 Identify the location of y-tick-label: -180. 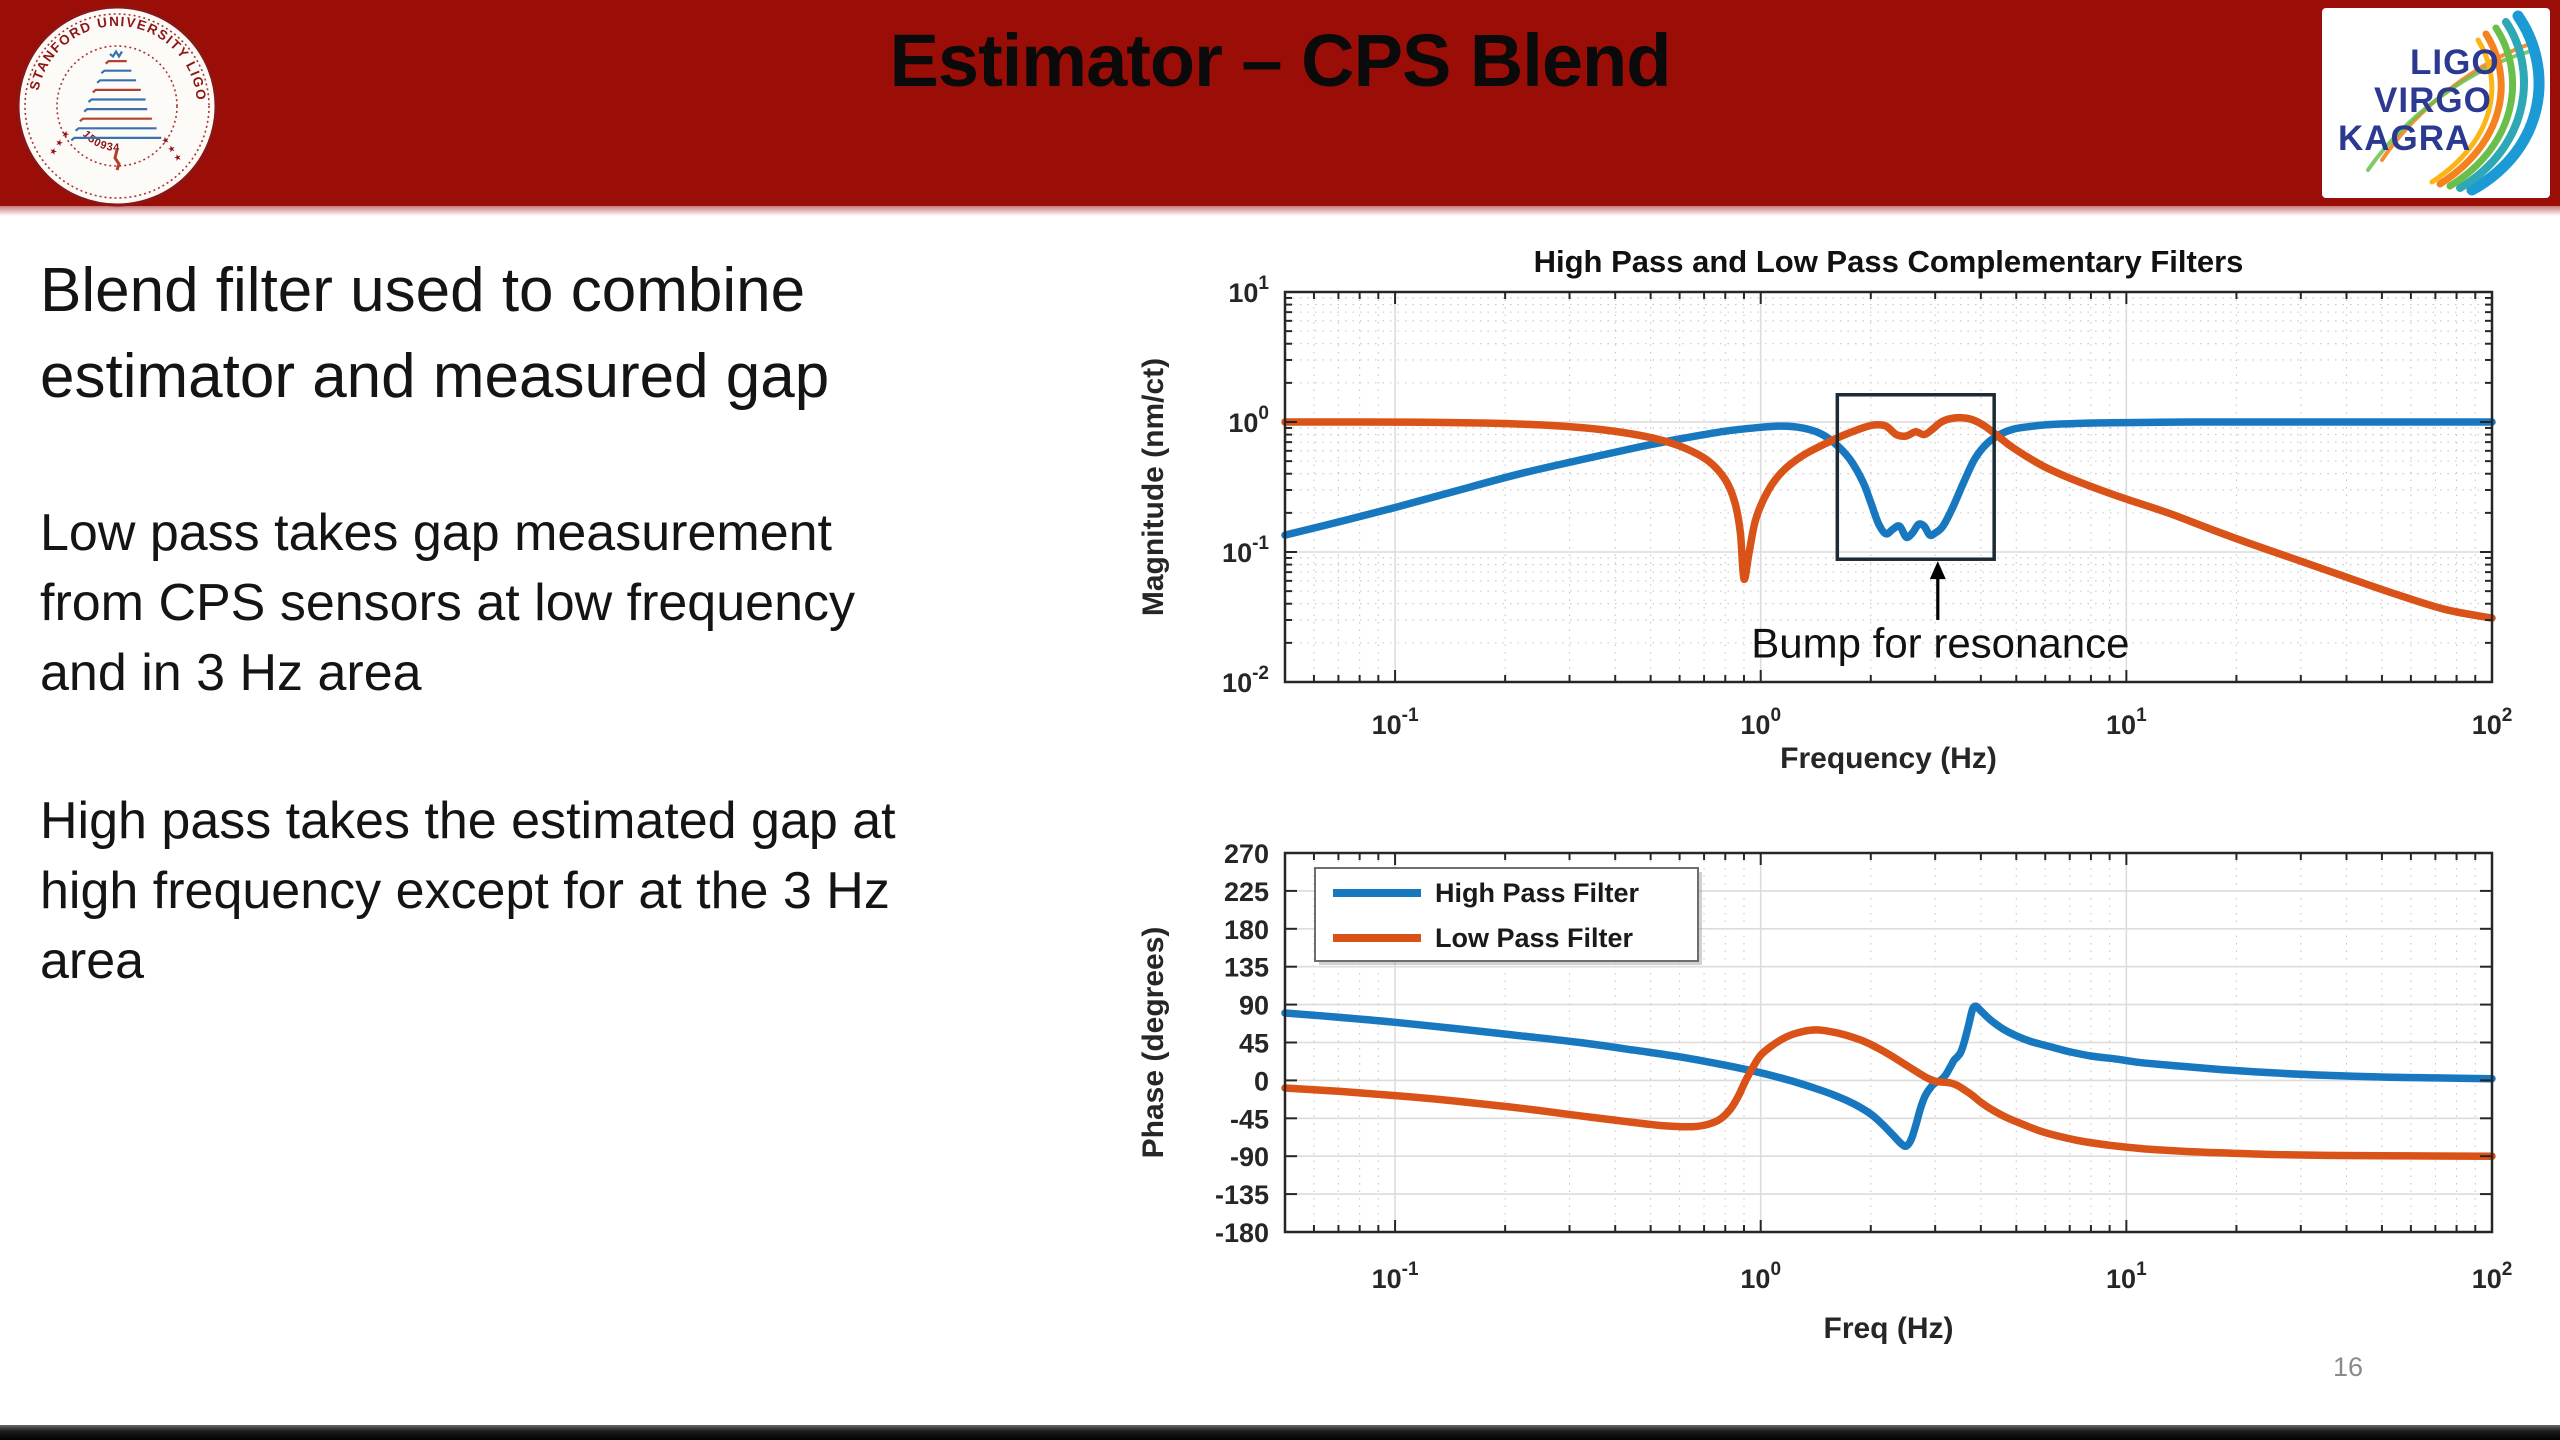
(1242, 1233).